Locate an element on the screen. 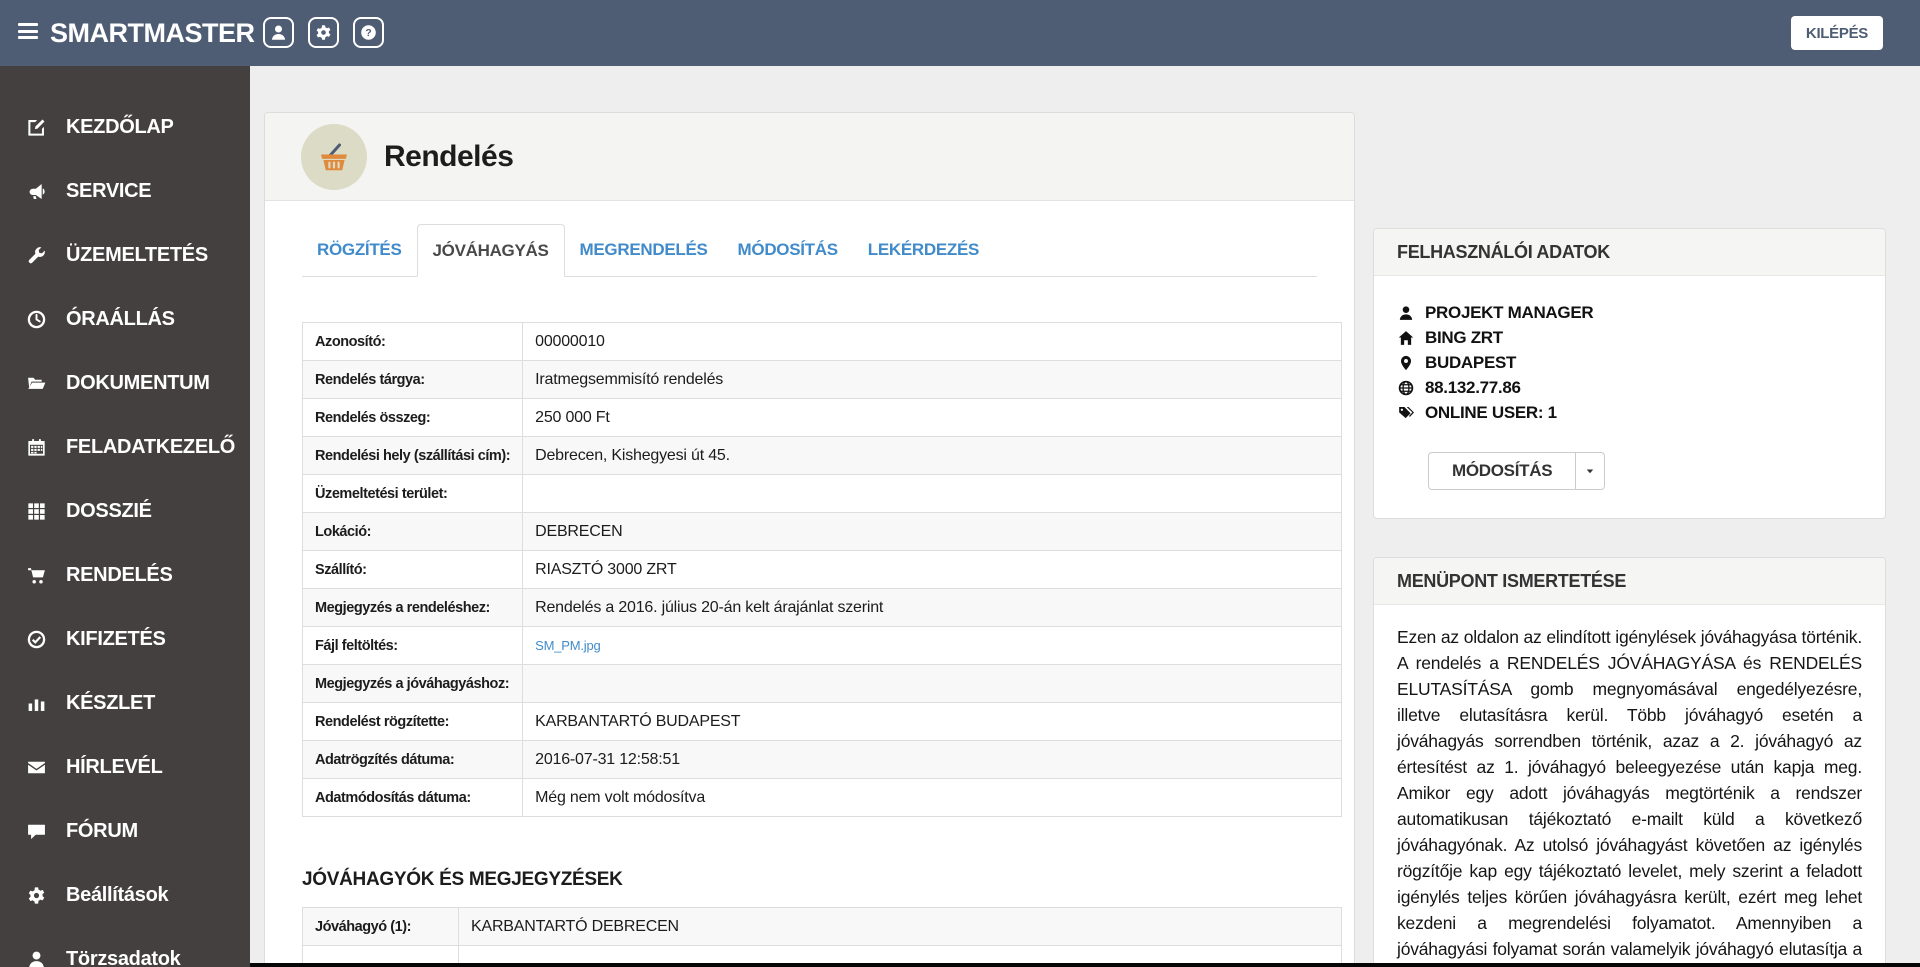 This screenshot has width=1920, height=967. tags-icon is located at coordinates (1411, 413).